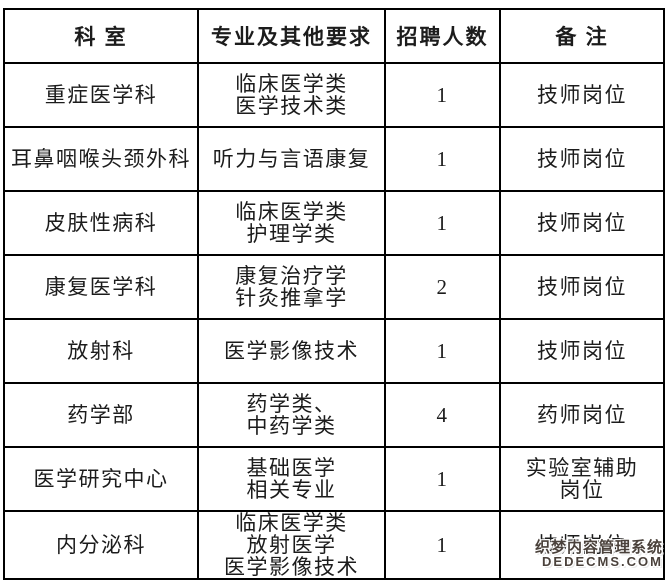  Describe the element at coordinates (291, 351) in the screenshot. I see `cell-major: 医学影像技术` at that location.